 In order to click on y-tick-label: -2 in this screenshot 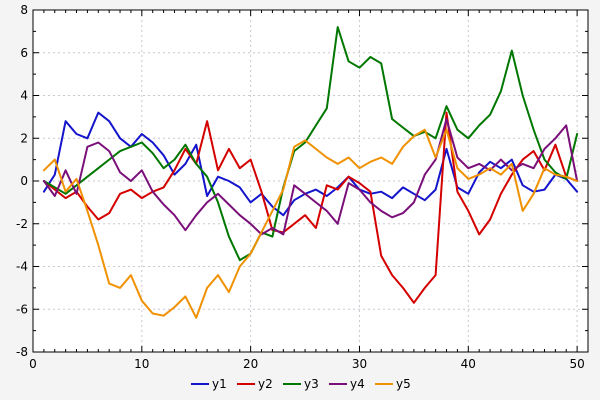, I will do `click(22, 224)`.